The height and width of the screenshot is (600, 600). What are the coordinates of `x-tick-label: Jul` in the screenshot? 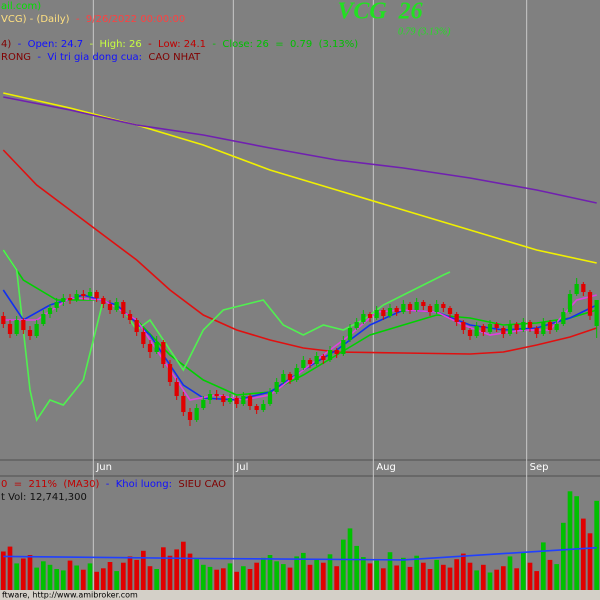 It's located at (241, 467).